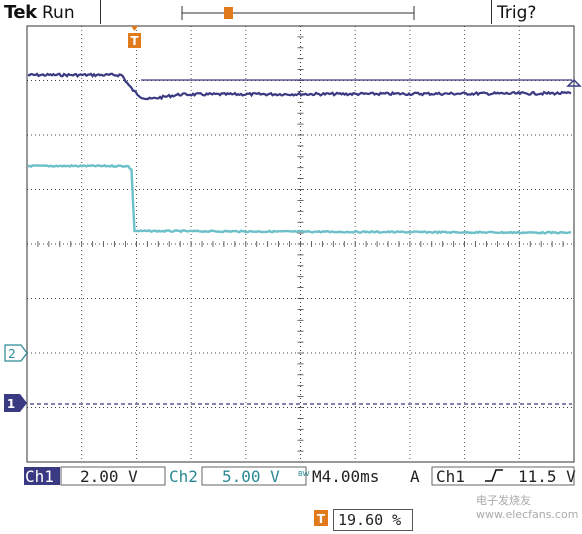  I want to click on ch1-label: Ch1, so click(39, 476).